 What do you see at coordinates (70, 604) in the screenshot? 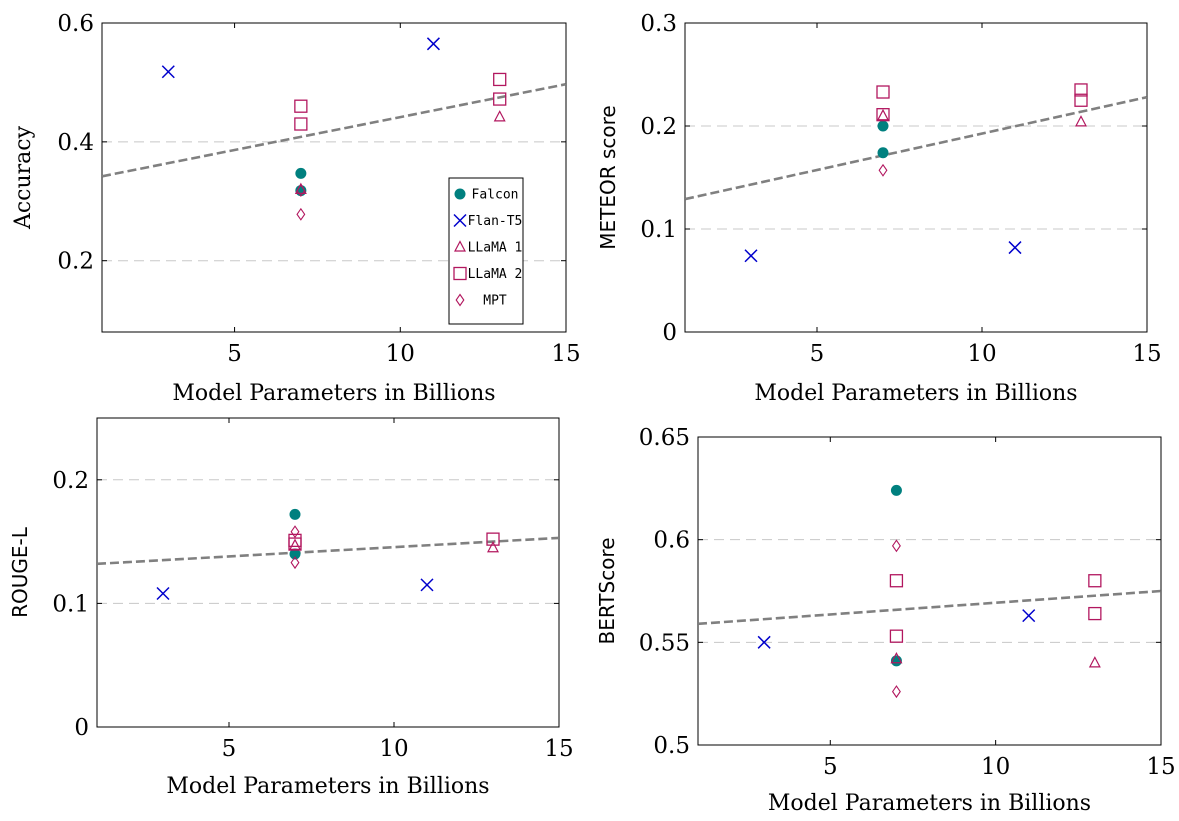
I see `y-tick-label: 0.1` at bounding box center [70, 604].